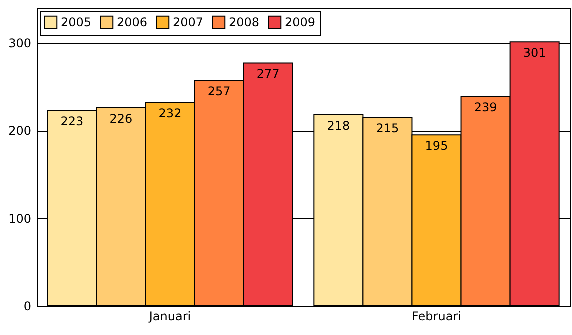 The height and width of the screenshot is (335, 572). I want to click on y-tick-label: 300, so click(20, 43).